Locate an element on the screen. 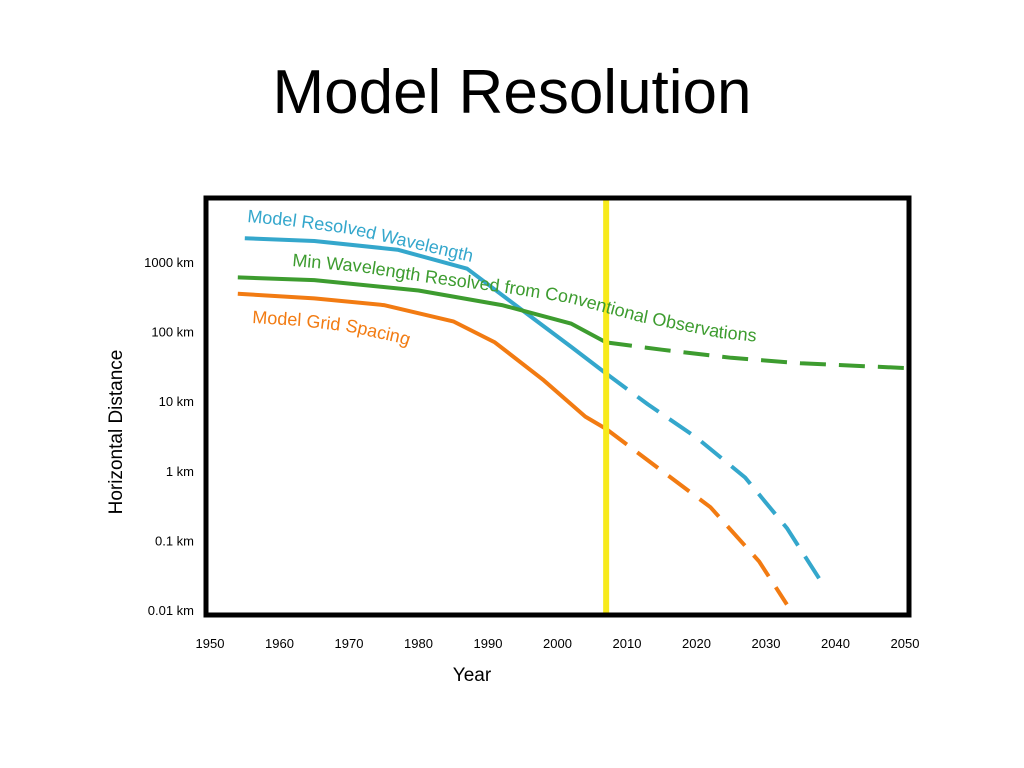 The image size is (1024, 768). x-tick-label: 2040 is located at coordinates (835, 643).